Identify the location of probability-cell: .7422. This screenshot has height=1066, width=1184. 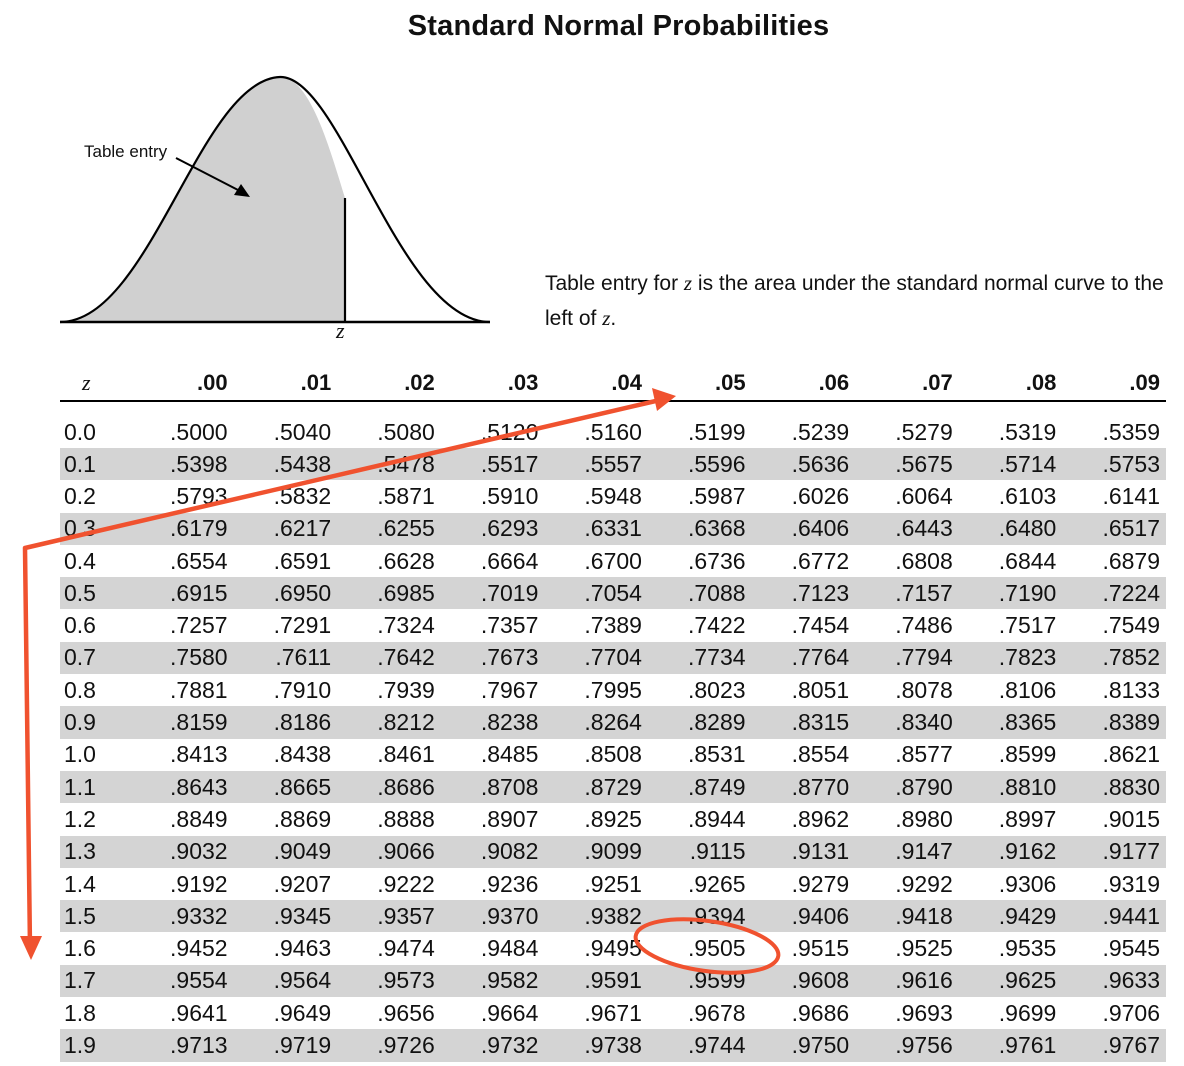
(717, 625).